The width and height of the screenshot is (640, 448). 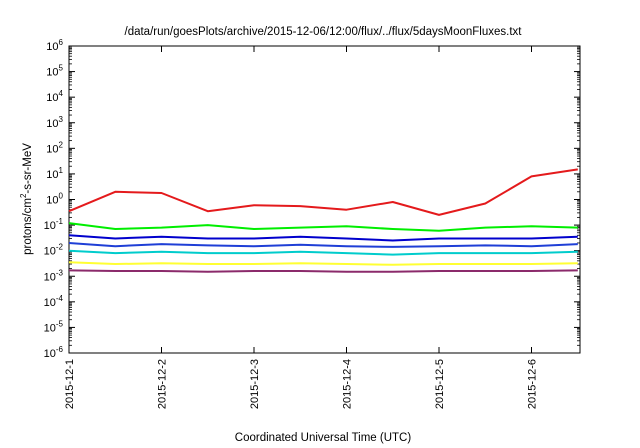 I want to click on y-tick-exponent: -2, so click(x=60, y=247).